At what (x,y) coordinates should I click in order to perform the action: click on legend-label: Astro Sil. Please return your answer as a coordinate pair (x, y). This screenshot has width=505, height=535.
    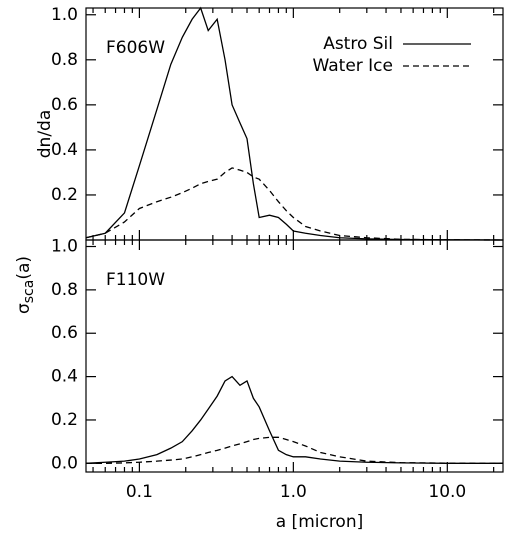
    Looking at the image, I should click on (358, 44).